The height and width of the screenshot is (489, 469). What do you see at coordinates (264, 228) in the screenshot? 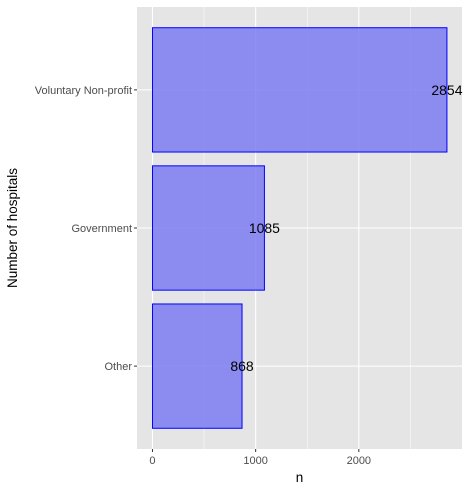
I see `data-label: 1085` at bounding box center [264, 228].